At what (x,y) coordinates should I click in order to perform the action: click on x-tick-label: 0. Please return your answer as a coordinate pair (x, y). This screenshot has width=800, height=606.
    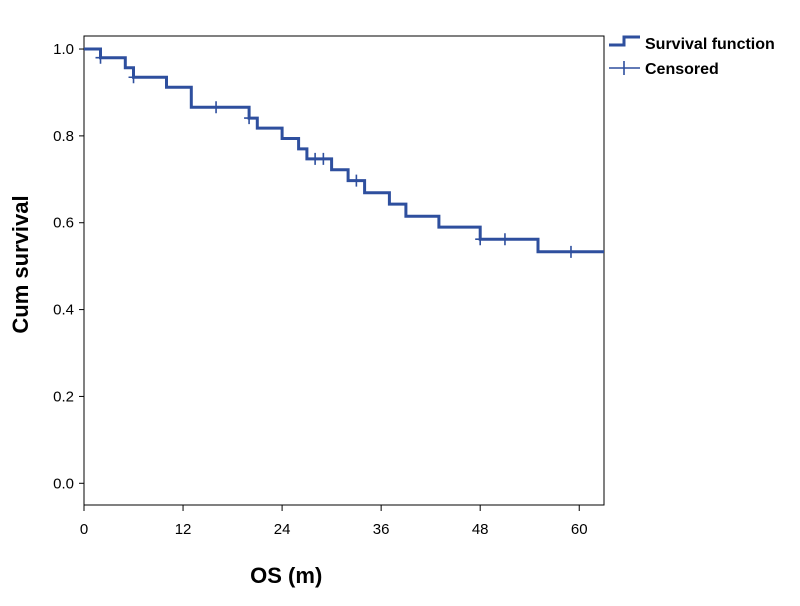
    Looking at the image, I should click on (84, 529).